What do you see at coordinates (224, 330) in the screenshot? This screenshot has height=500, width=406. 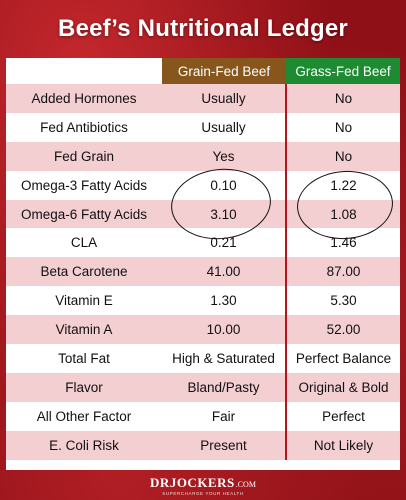 I see `grain-value: 10.00` at bounding box center [224, 330].